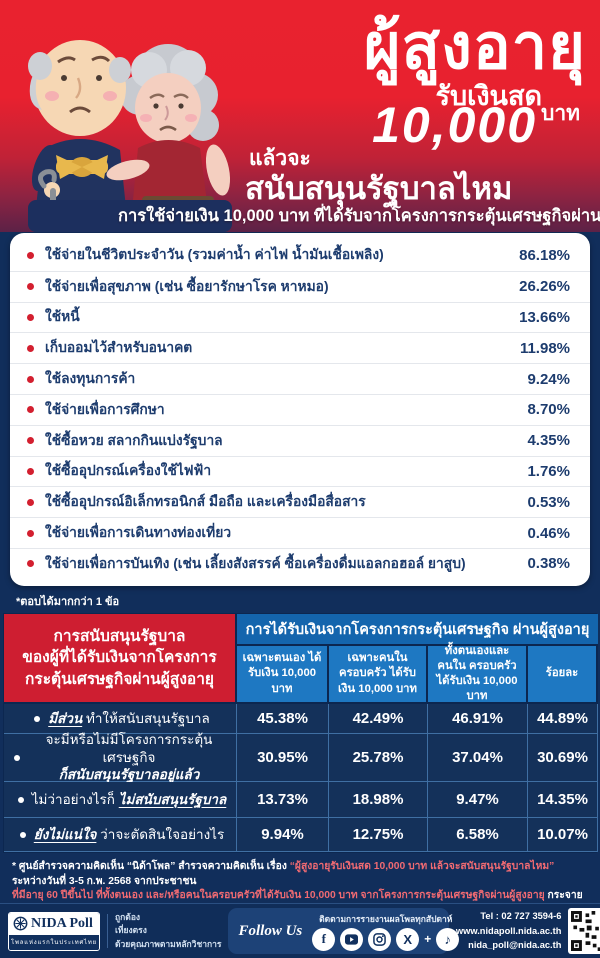 This screenshot has width=600, height=958. Describe the element at coordinates (544, 287) in the screenshot. I see `item-value: 26.26%` at that location.